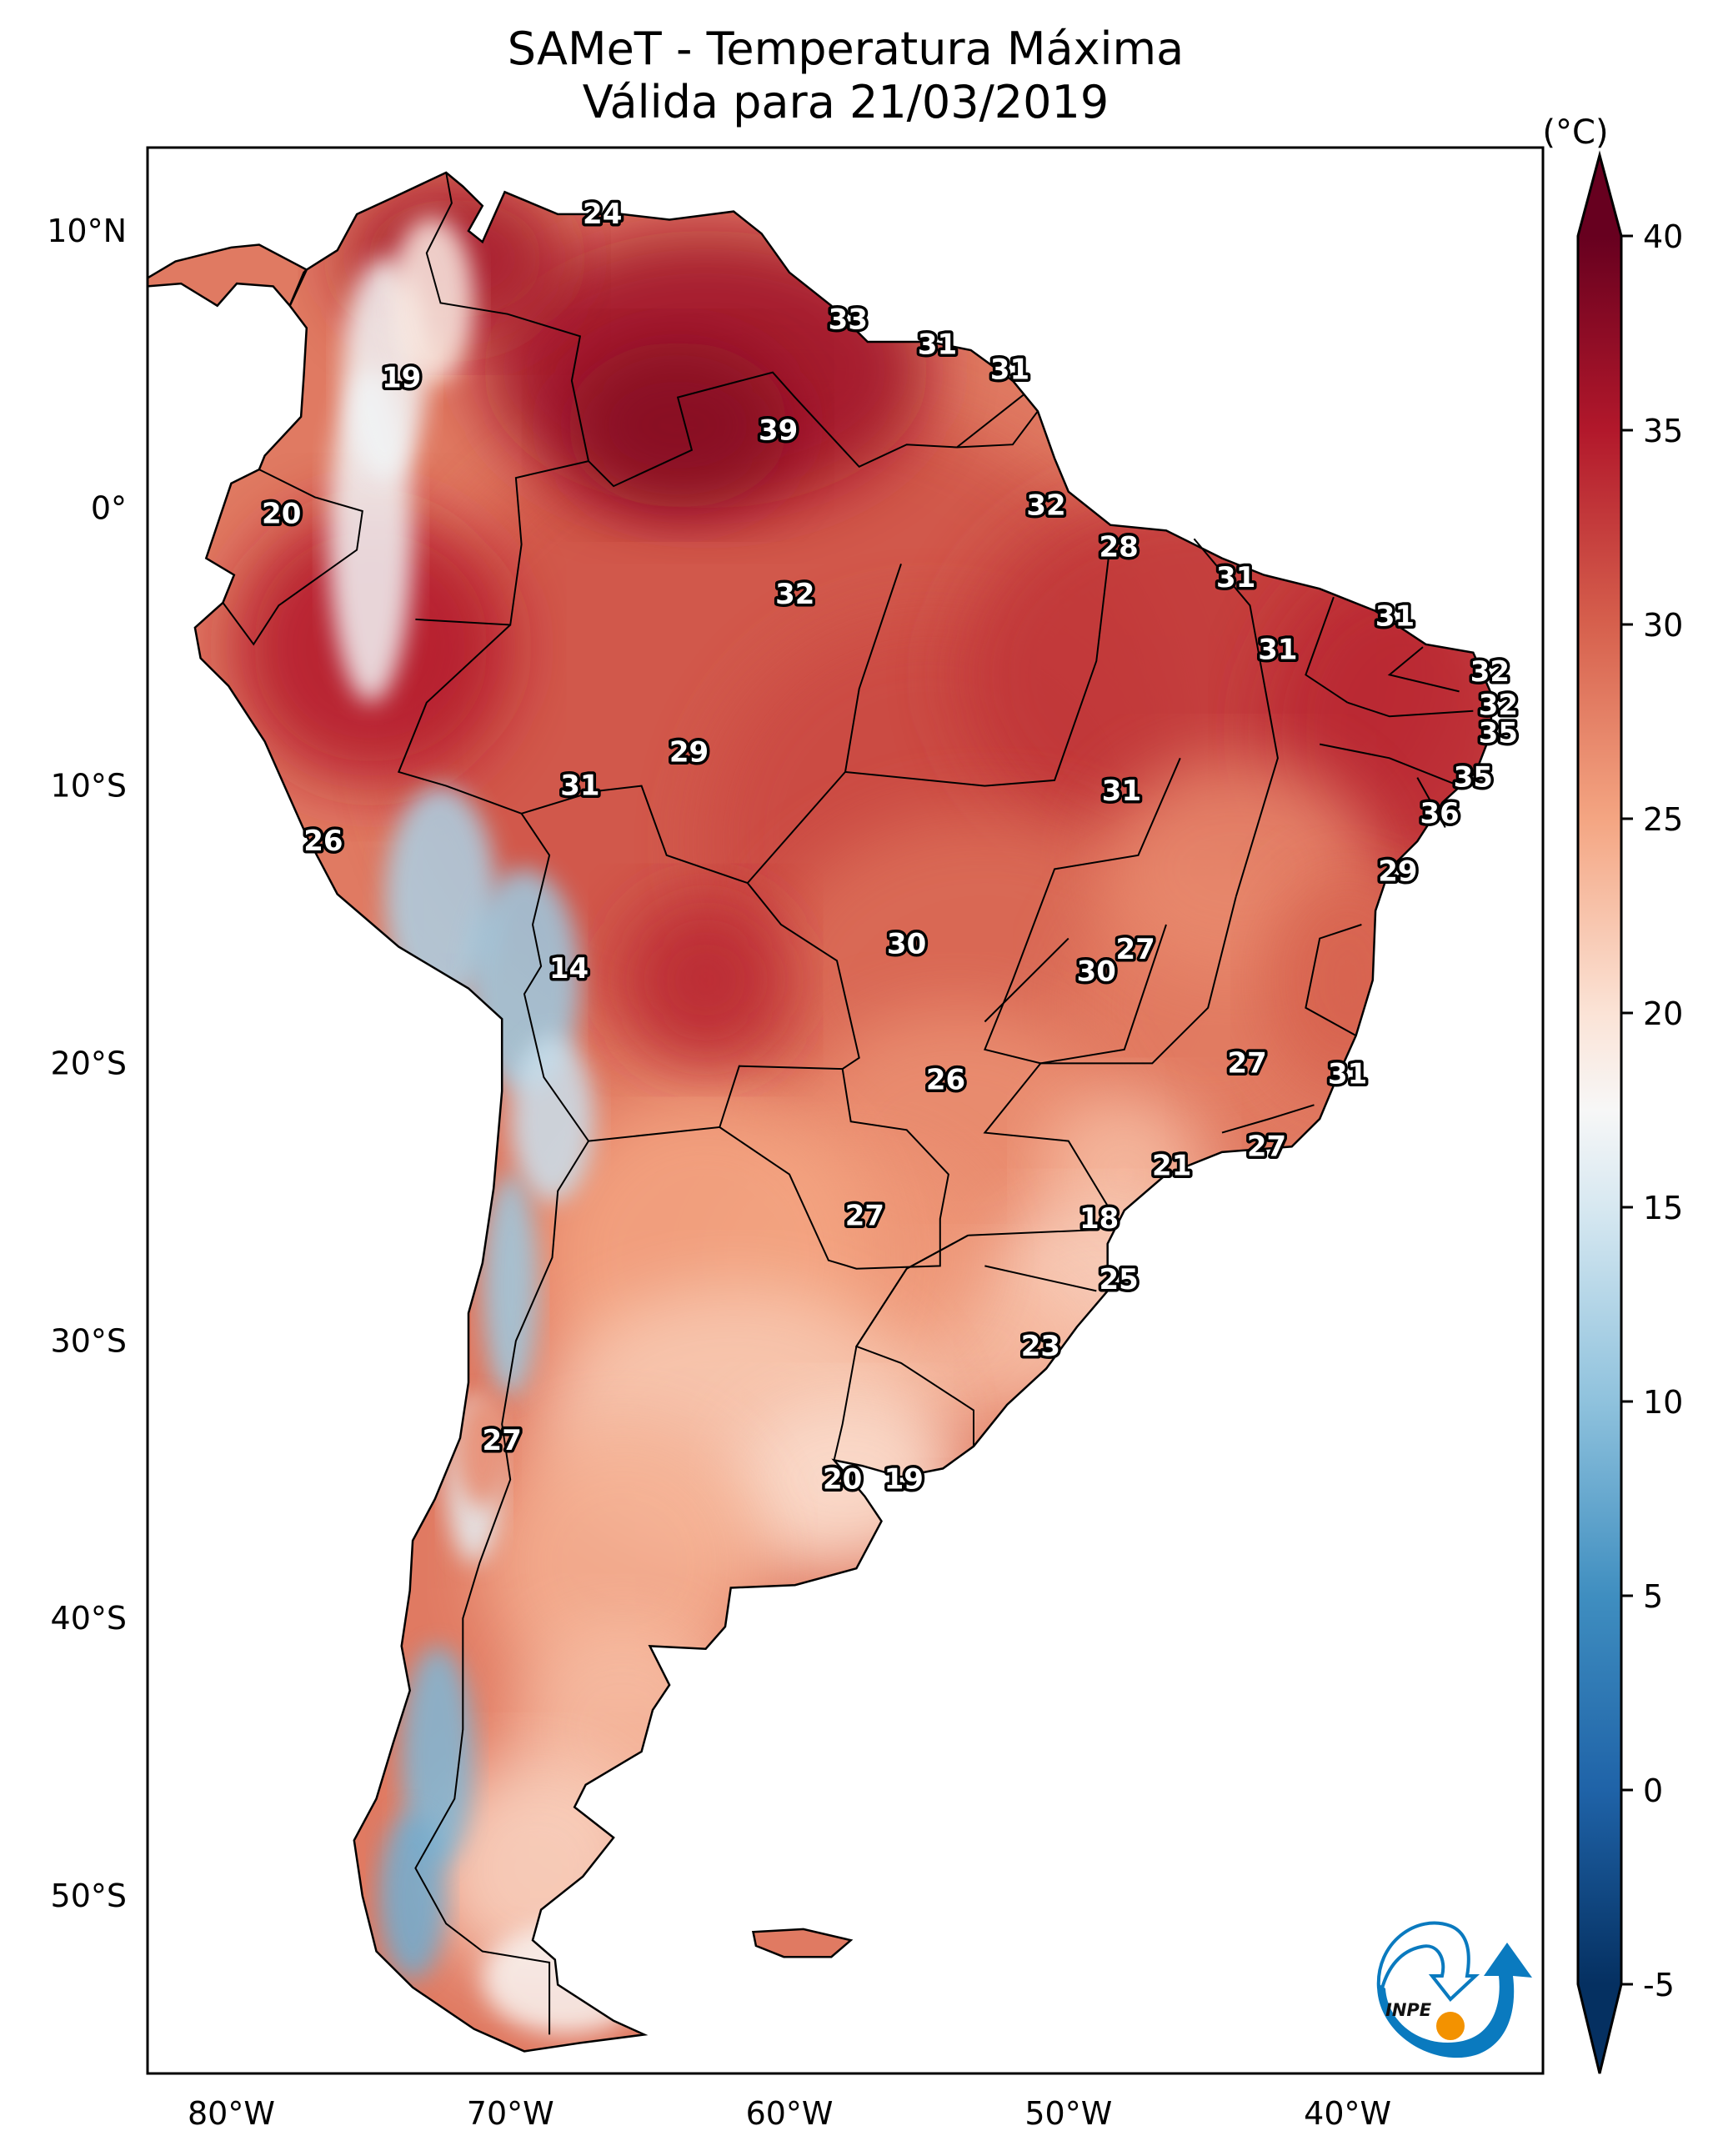 The image size is (1723, 2156). Describe the element at coordinates (109, 509) in the screenshot. I see `latitude-tick-label: 0°` at that location.